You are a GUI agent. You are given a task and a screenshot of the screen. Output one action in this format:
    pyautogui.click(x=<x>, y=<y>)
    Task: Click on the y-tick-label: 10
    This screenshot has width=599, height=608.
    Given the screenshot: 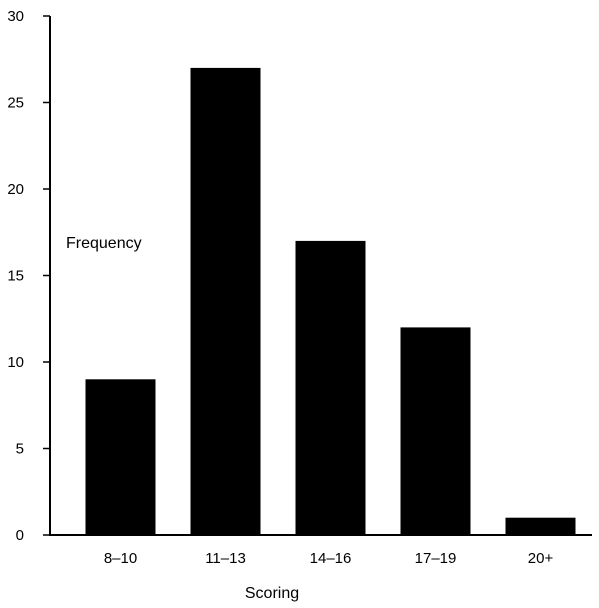 What is the action you would take?
    pyautogui.click(x=15, y=362)
    